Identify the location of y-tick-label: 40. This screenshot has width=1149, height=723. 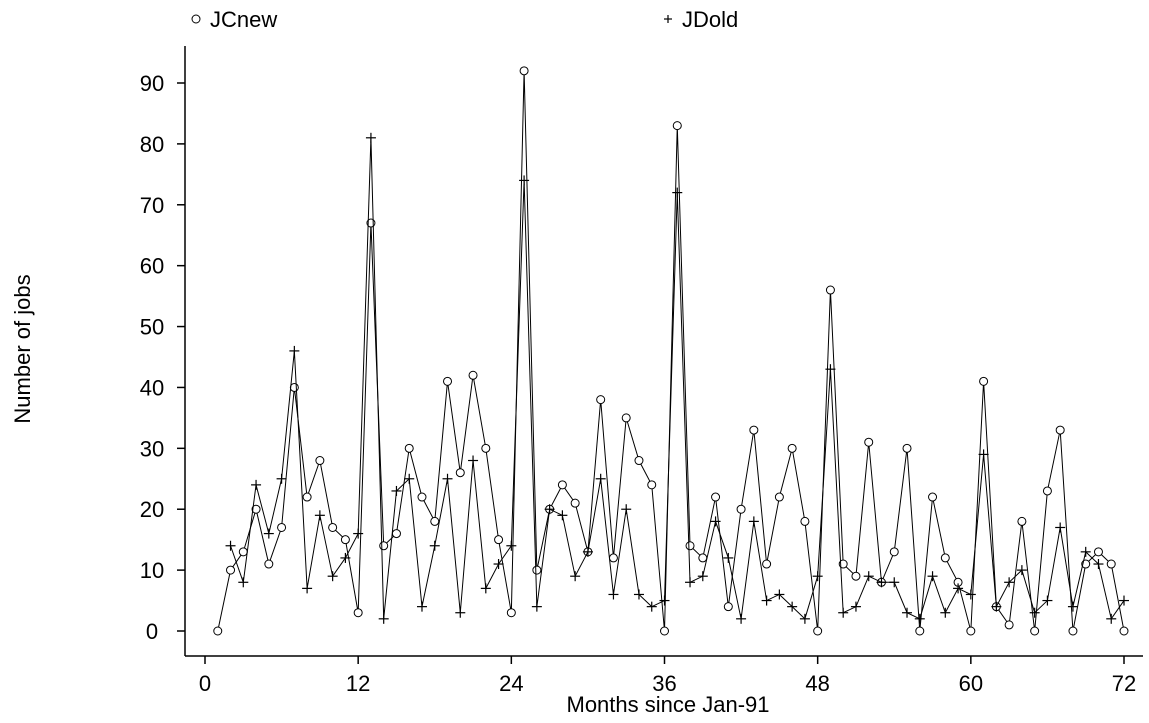
(152, 387).